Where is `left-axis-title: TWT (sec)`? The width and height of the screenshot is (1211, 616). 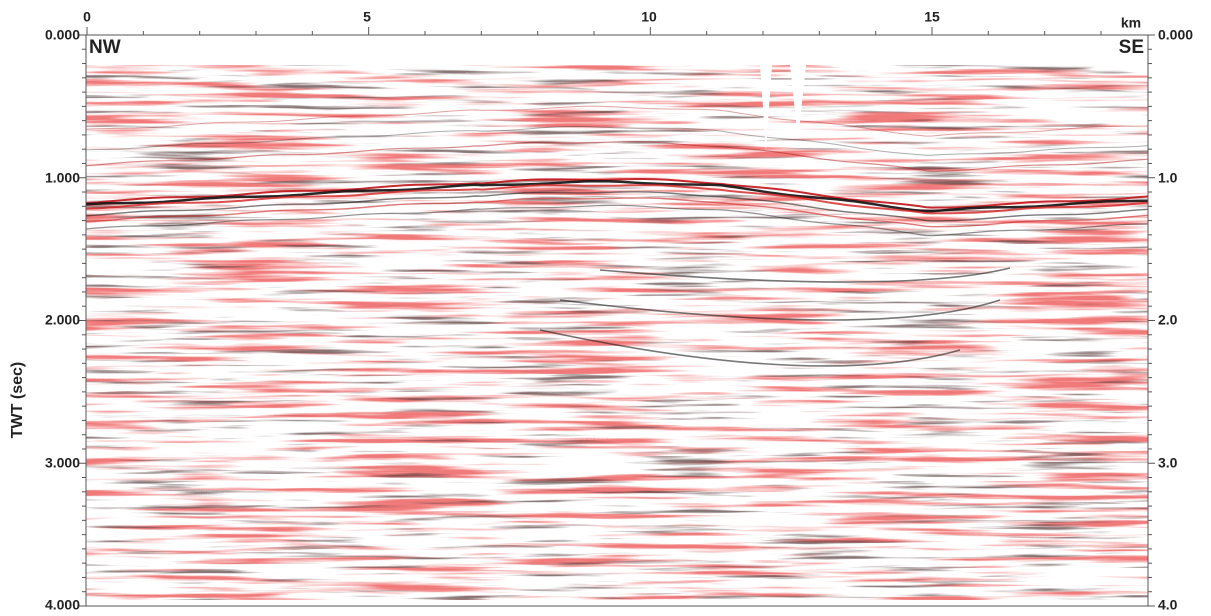 left-axis-title: TWT (sec) is located at coordinates (17, 400).